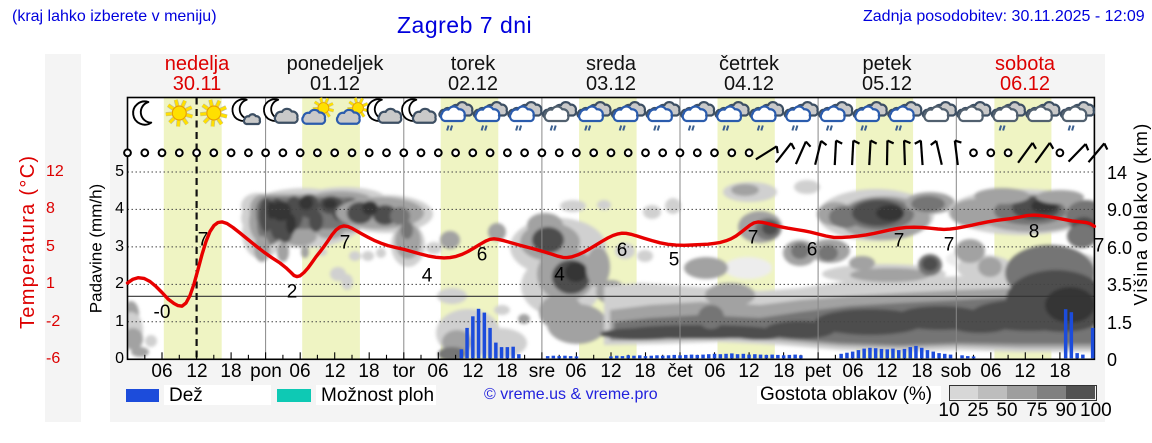 Image resolution: width=1152 pixels, height=443 pixels. Describe the element at coordinates (162, 312) in the screenshot. I see `svg-text: -0` at that location.